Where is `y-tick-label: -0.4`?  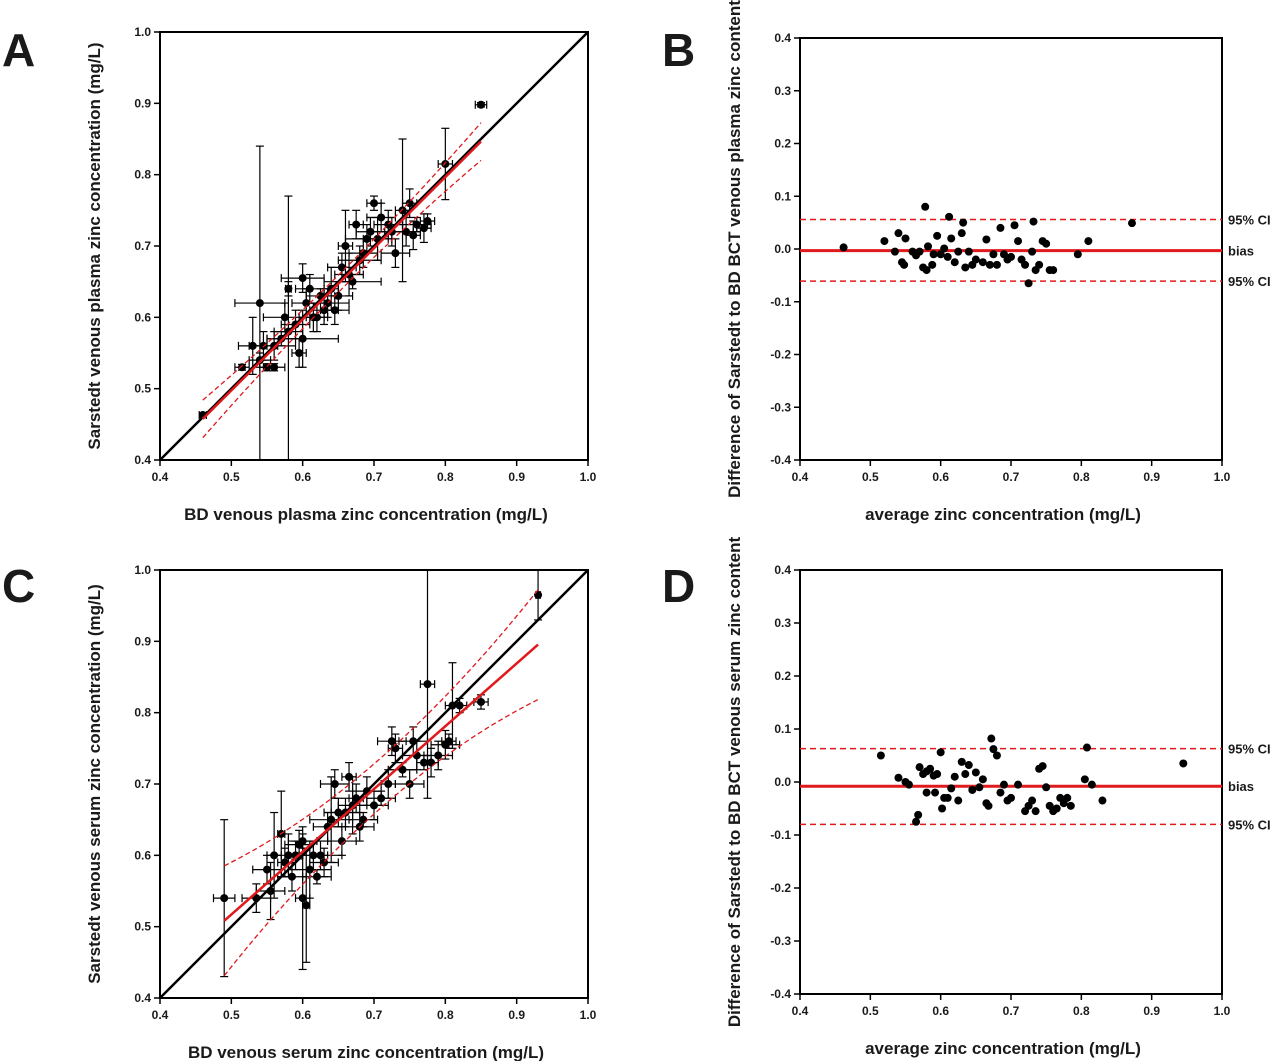 y-tick-label: -0.4 is located at coordinates (780, 994).